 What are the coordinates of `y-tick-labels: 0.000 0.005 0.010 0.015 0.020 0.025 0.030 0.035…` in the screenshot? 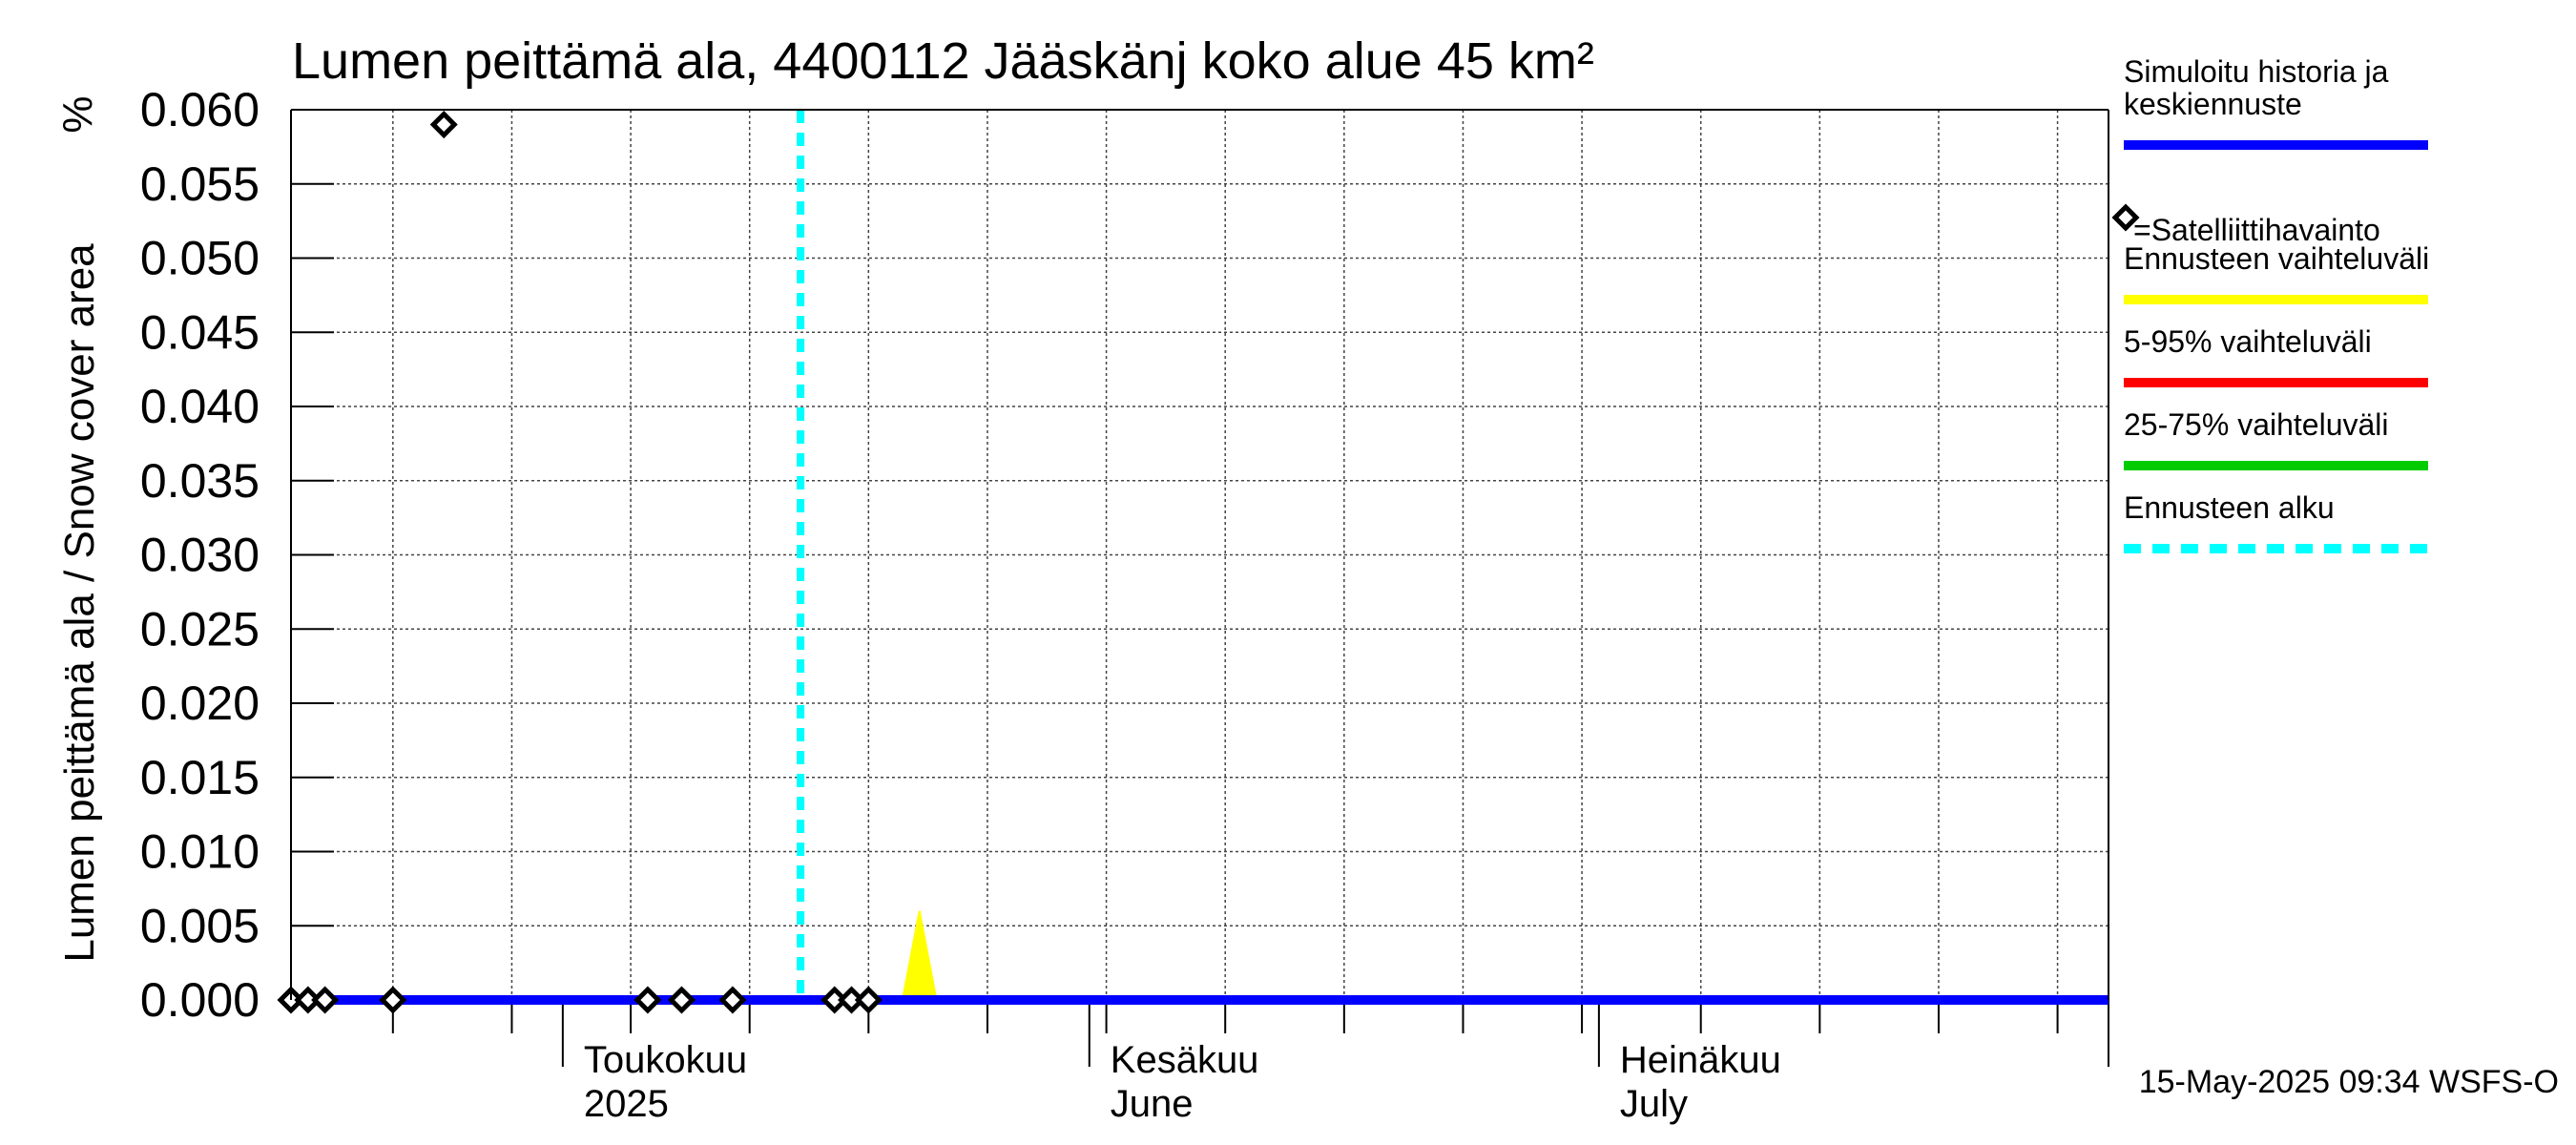 It's located at (200, 555).